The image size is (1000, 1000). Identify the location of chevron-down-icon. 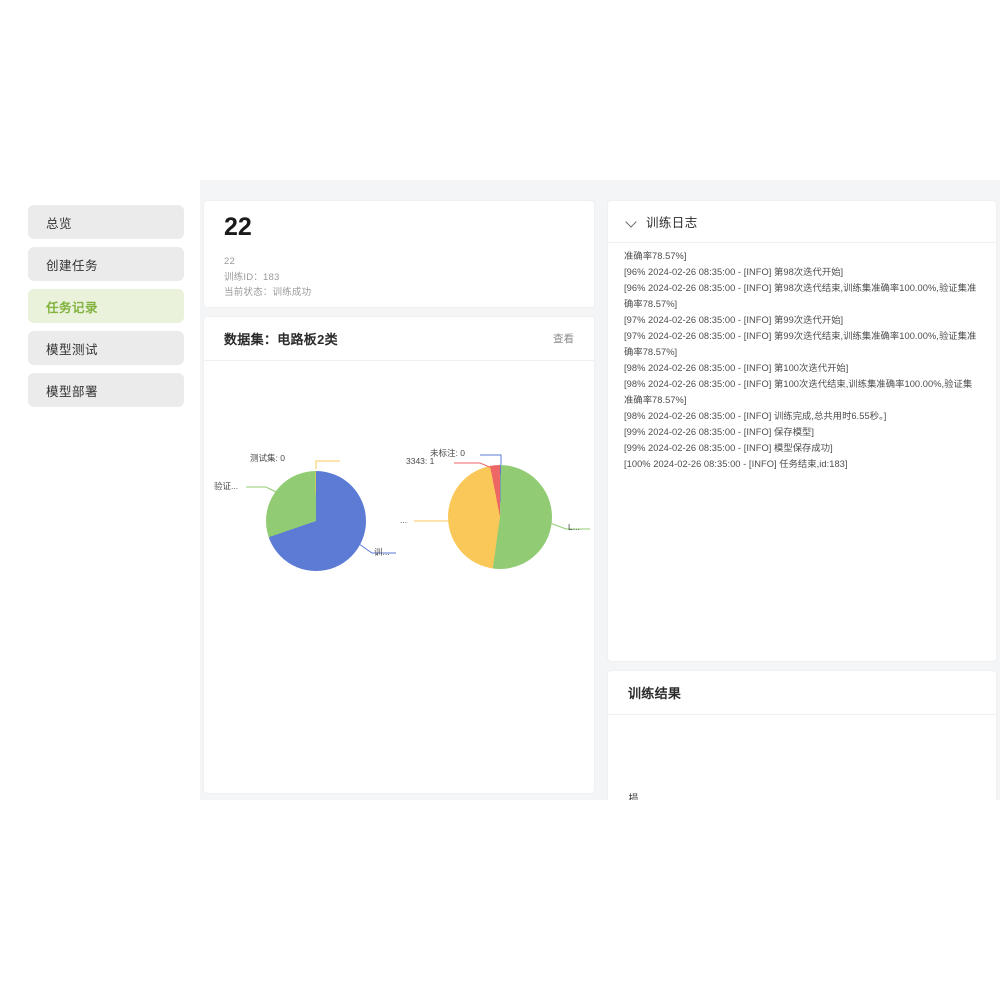
(632, 222).